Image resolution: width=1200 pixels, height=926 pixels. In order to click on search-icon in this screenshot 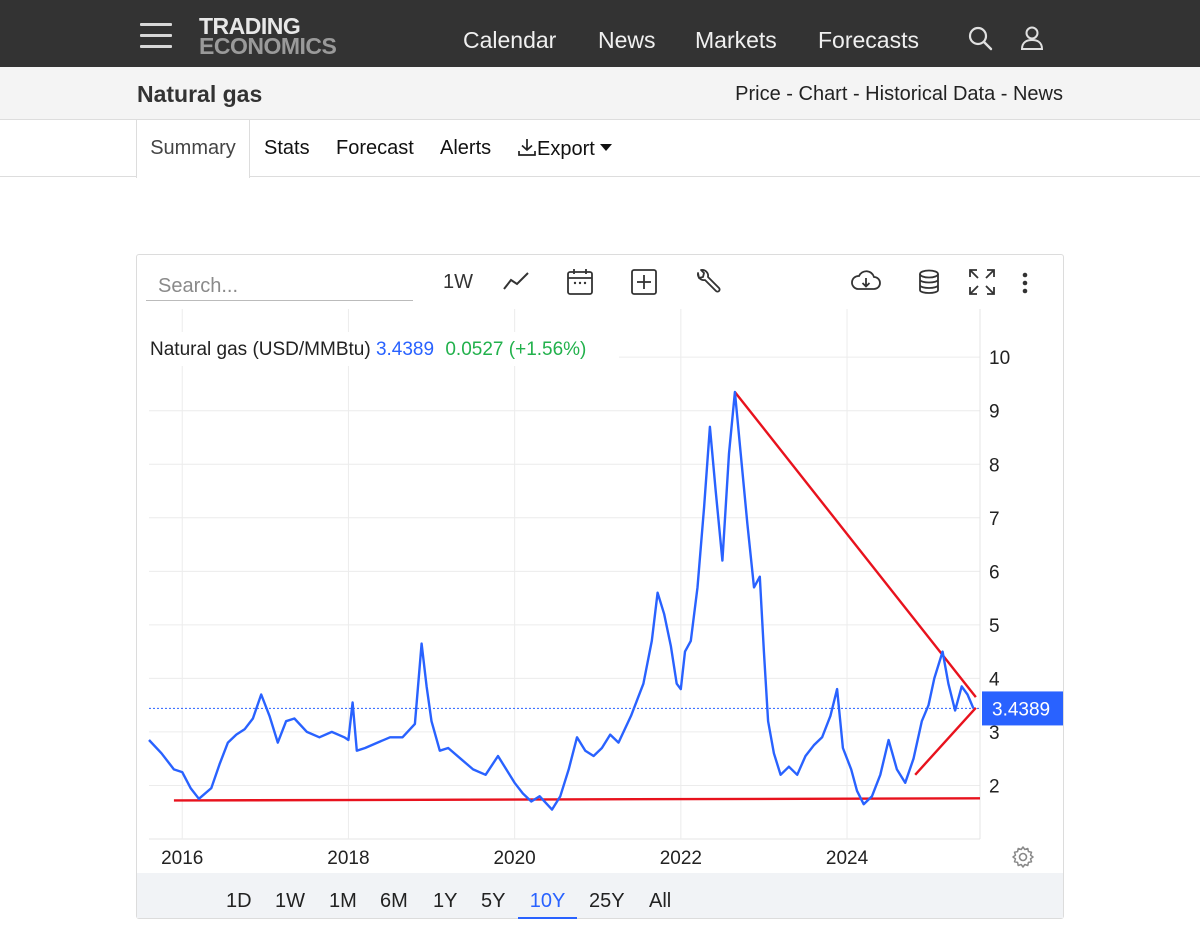, I will do `click(980, 38)`.